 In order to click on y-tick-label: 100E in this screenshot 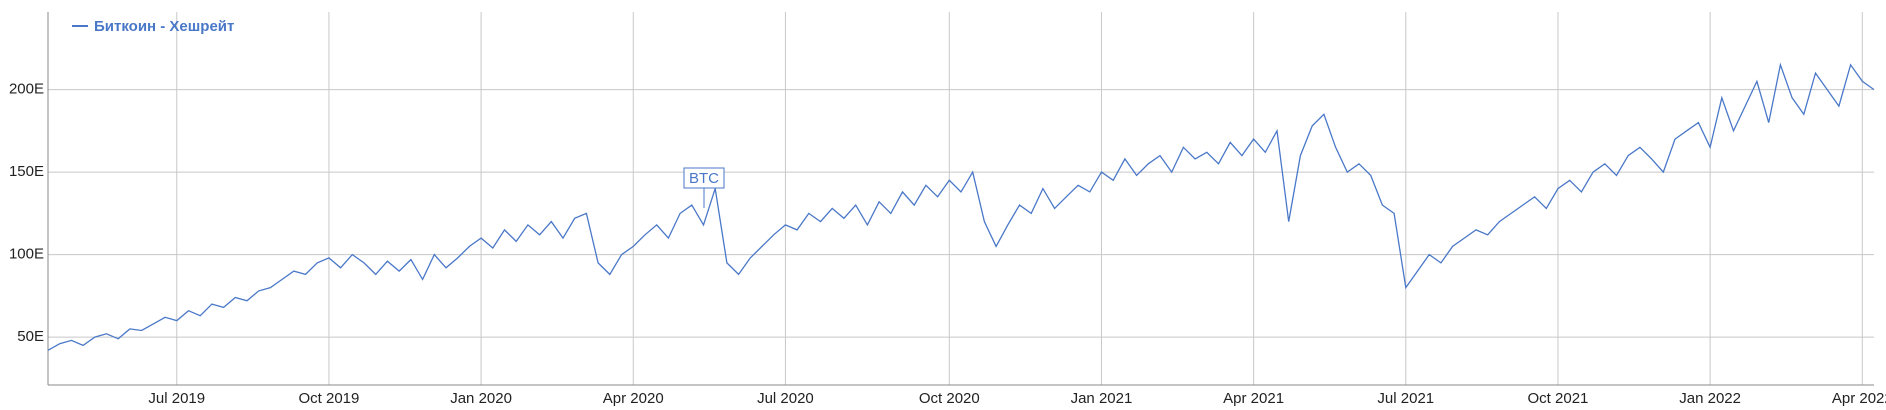, I will do `click(26, 254)`.